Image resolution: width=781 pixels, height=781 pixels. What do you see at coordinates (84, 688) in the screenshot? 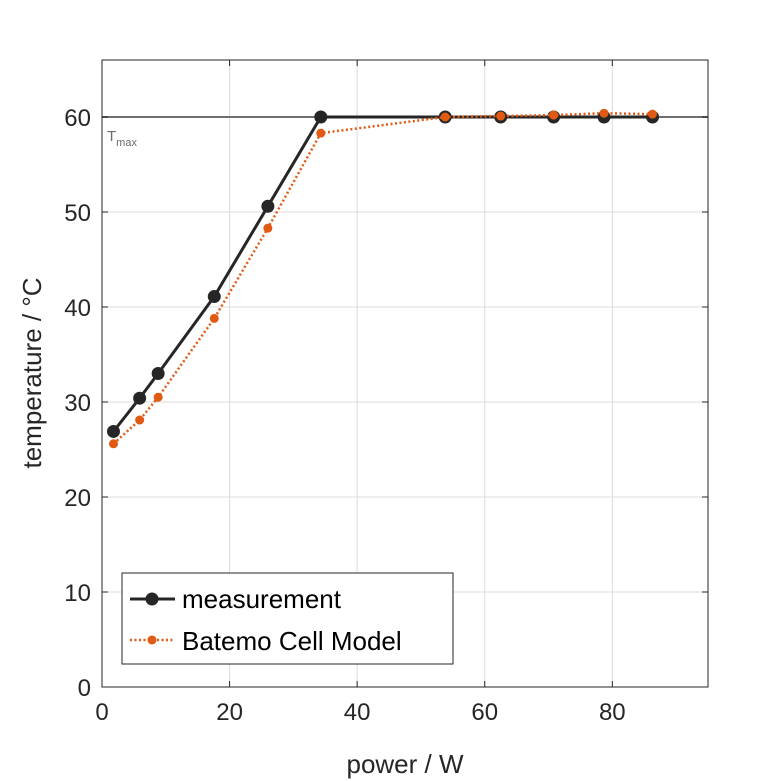
I see `y-tick-label: 0` at bounding box center [84, 688].